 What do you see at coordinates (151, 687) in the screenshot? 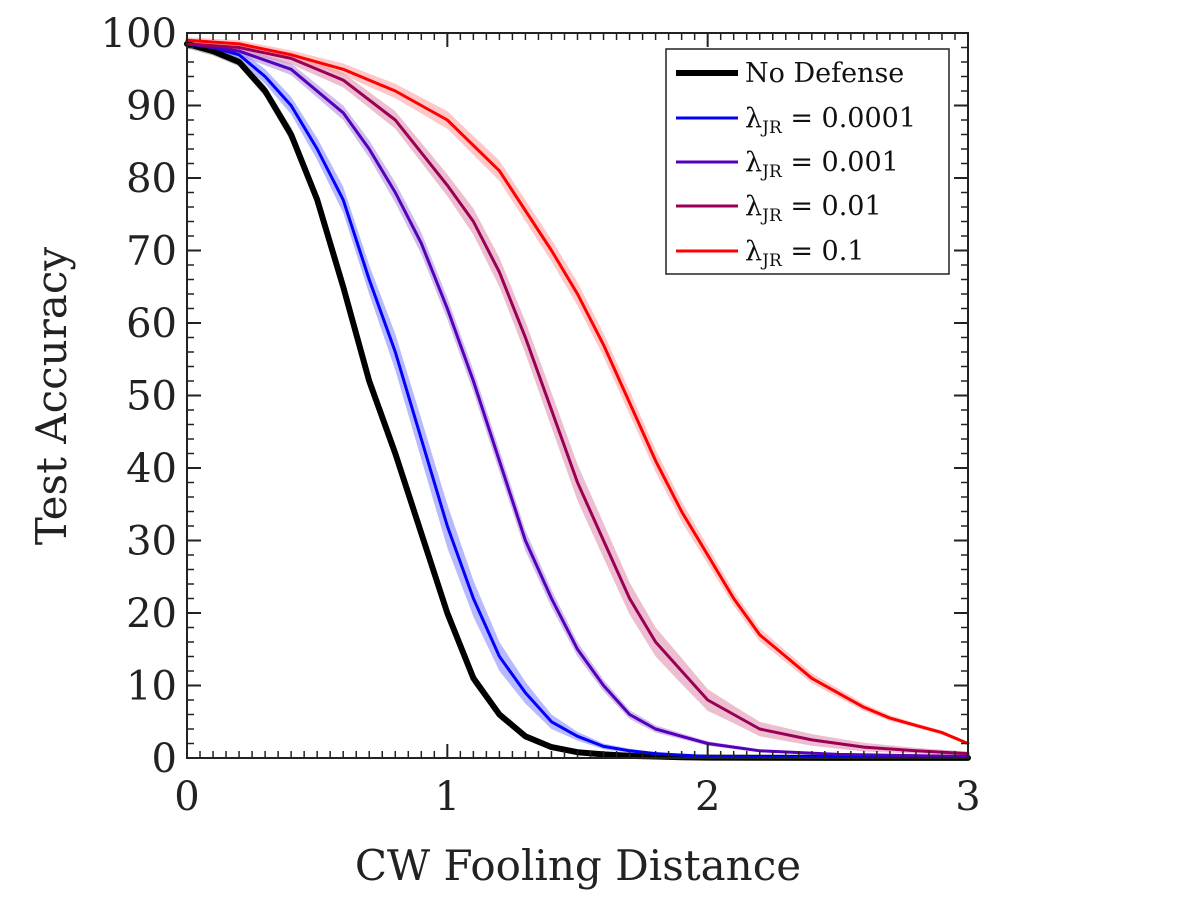
I see `y-tick-label: 10` at bounding box center [151, 687].